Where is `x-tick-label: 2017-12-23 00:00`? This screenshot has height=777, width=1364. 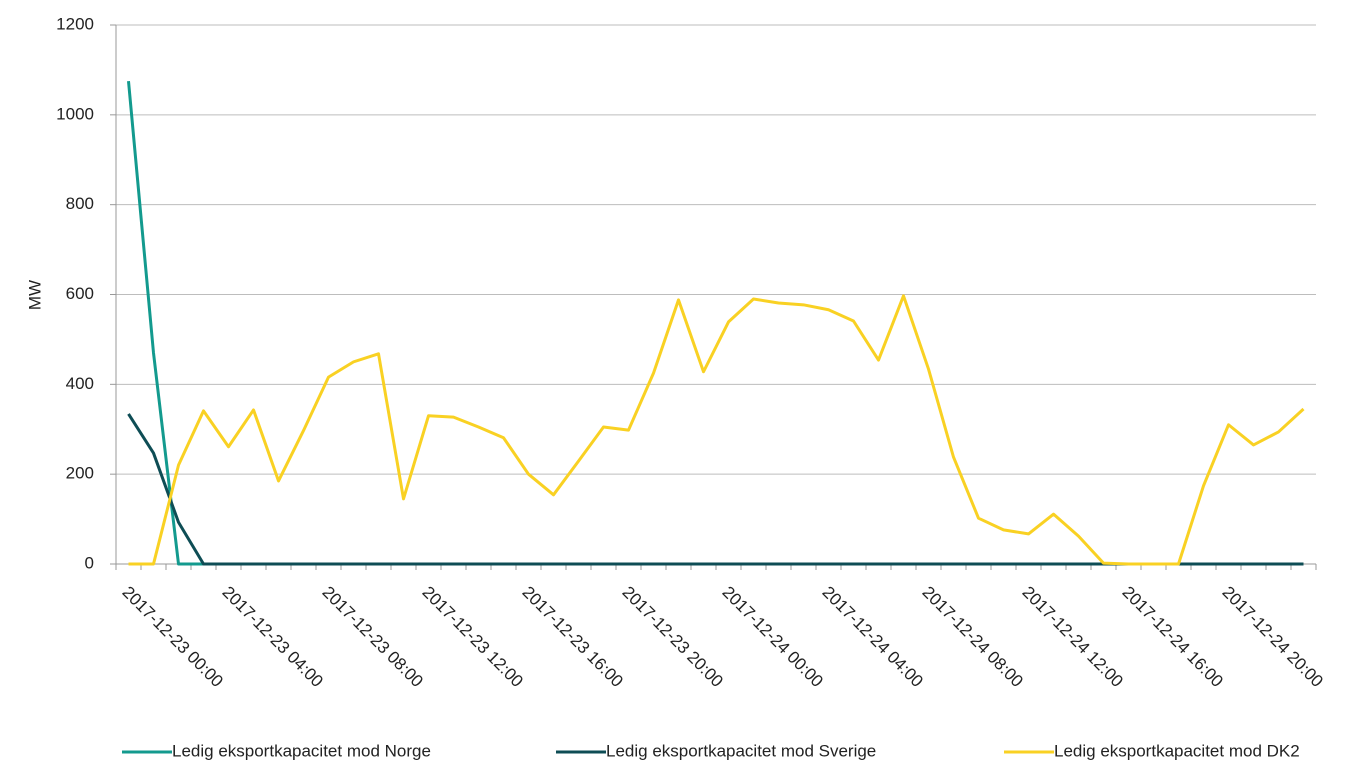 x-tick-label: 2017-12-23 00:00 is located at coordinates (173, 637).